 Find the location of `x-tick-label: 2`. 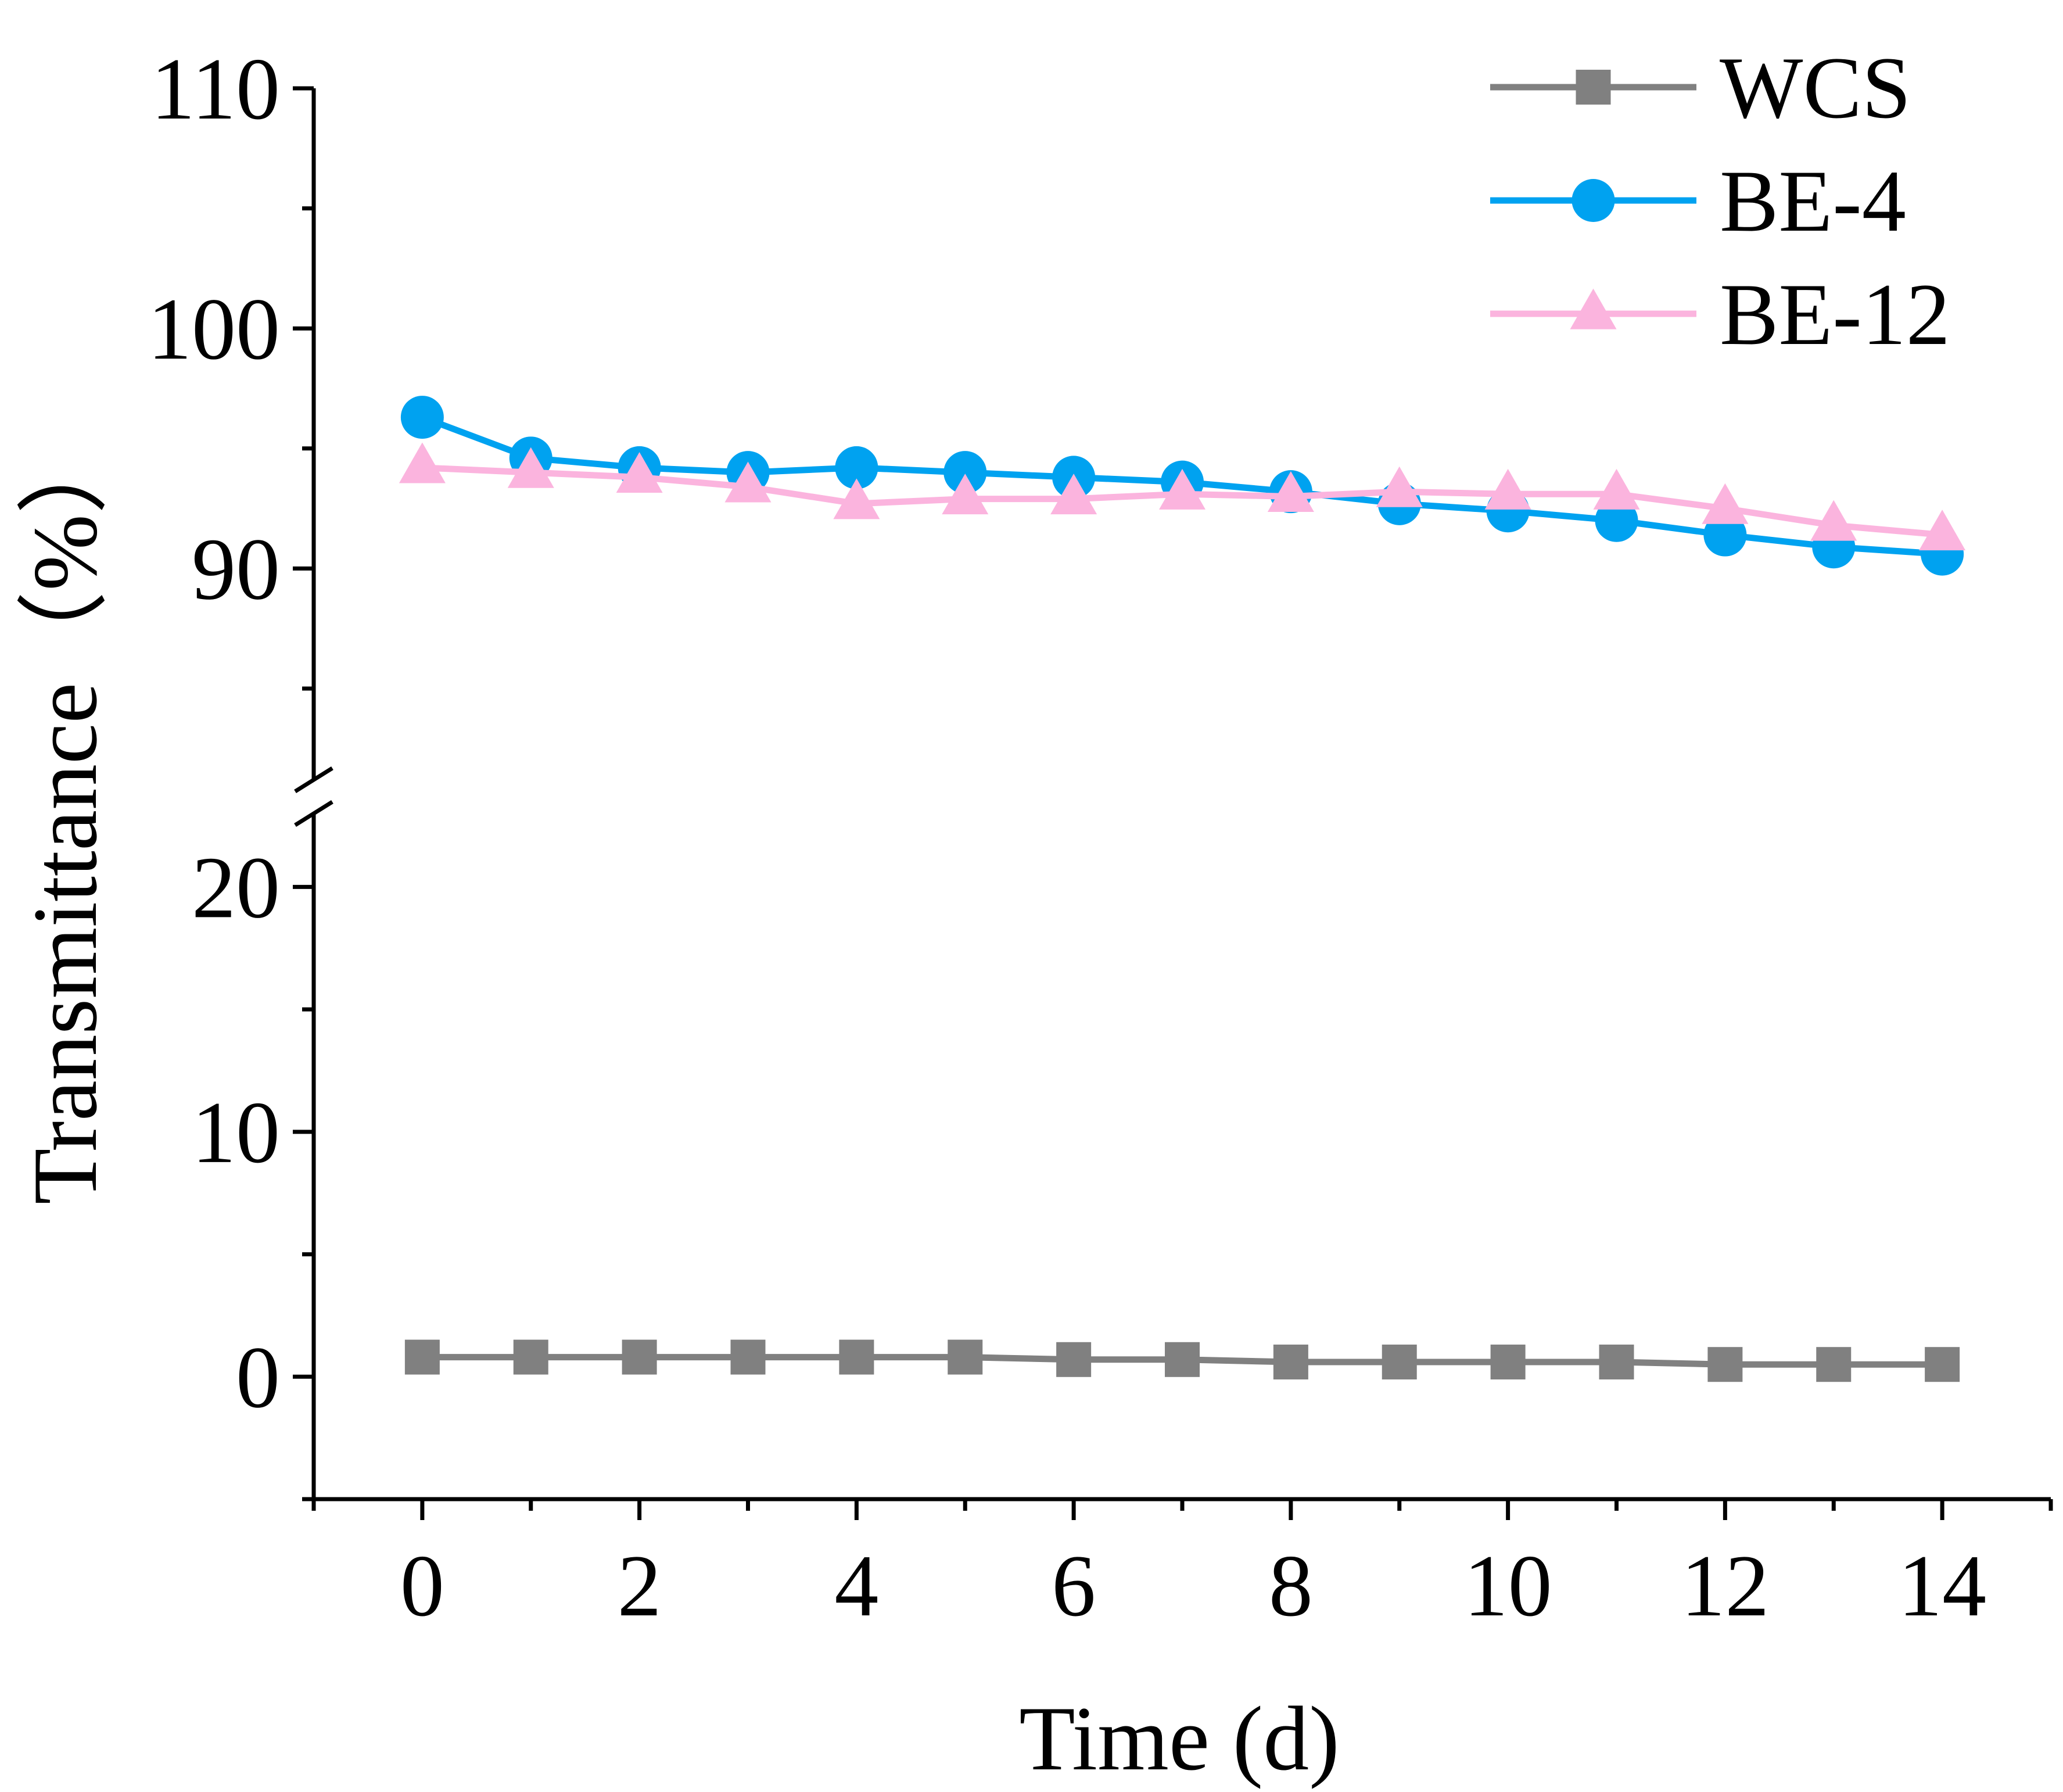

x-tick-label: 2 is located at coordinates (640, 1586).